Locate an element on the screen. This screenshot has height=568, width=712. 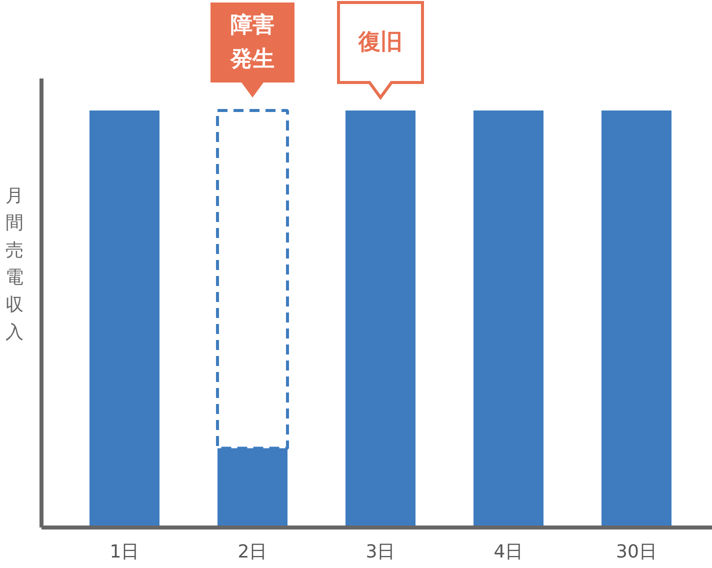
x-tick-label: 2日 is located at coordinates (253, 552).